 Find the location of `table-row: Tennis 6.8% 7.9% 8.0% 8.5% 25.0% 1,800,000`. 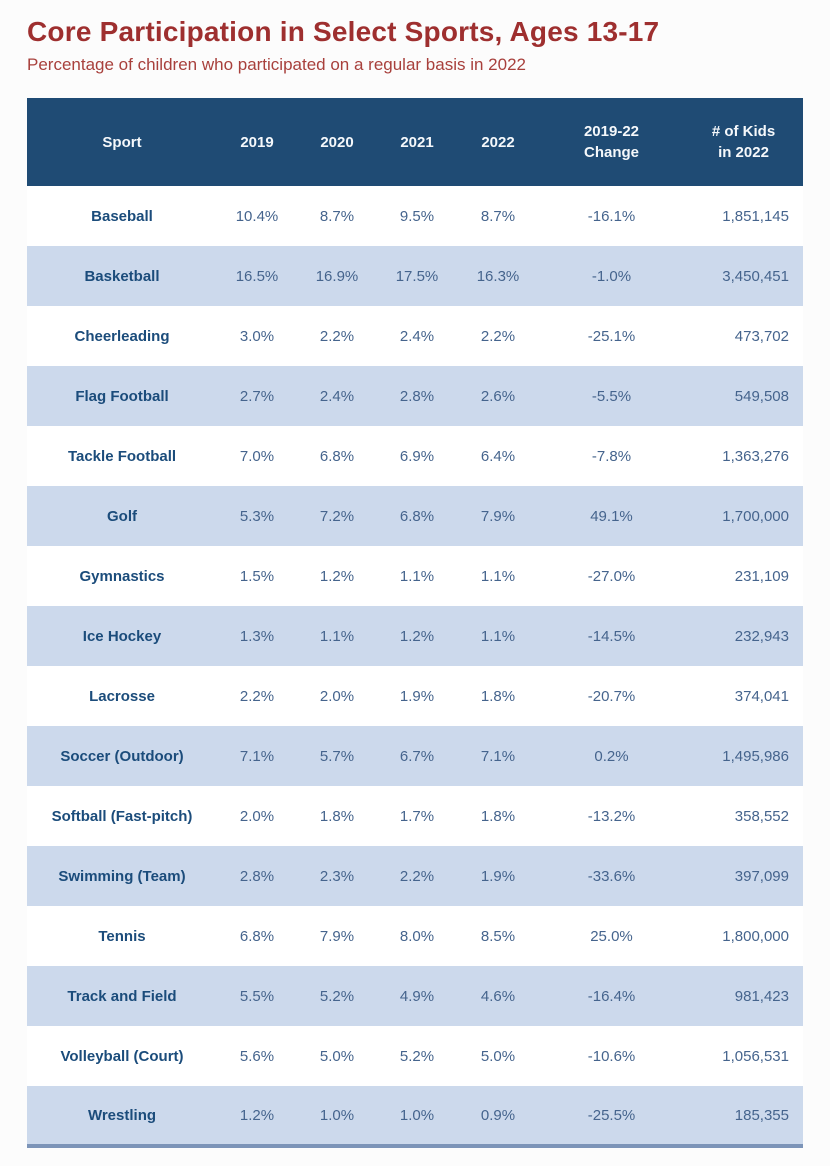

table-row: Tennis 6.8% 7.9% 8.0% 8.5% 25.0% 1,800,000 is located at coordinates (415, 936).